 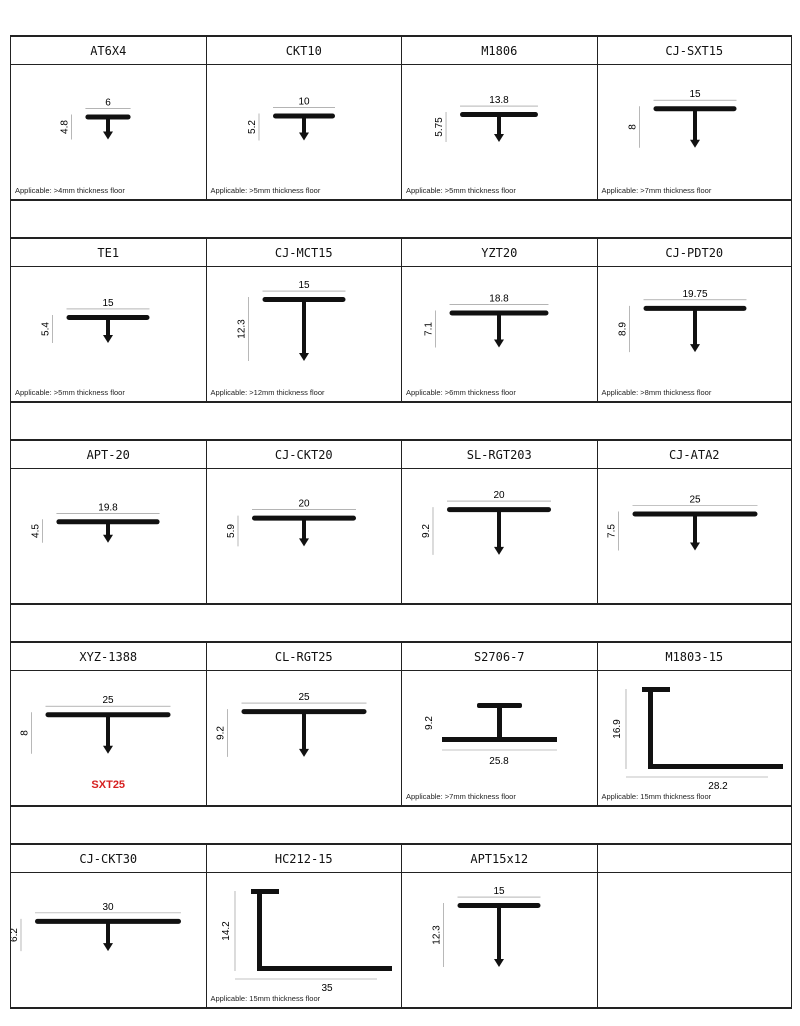 What do you see at coordinates (499, 536) in the screenshot?
I see `profile-cell: 20 9.2` at bounding box center [499, 536].